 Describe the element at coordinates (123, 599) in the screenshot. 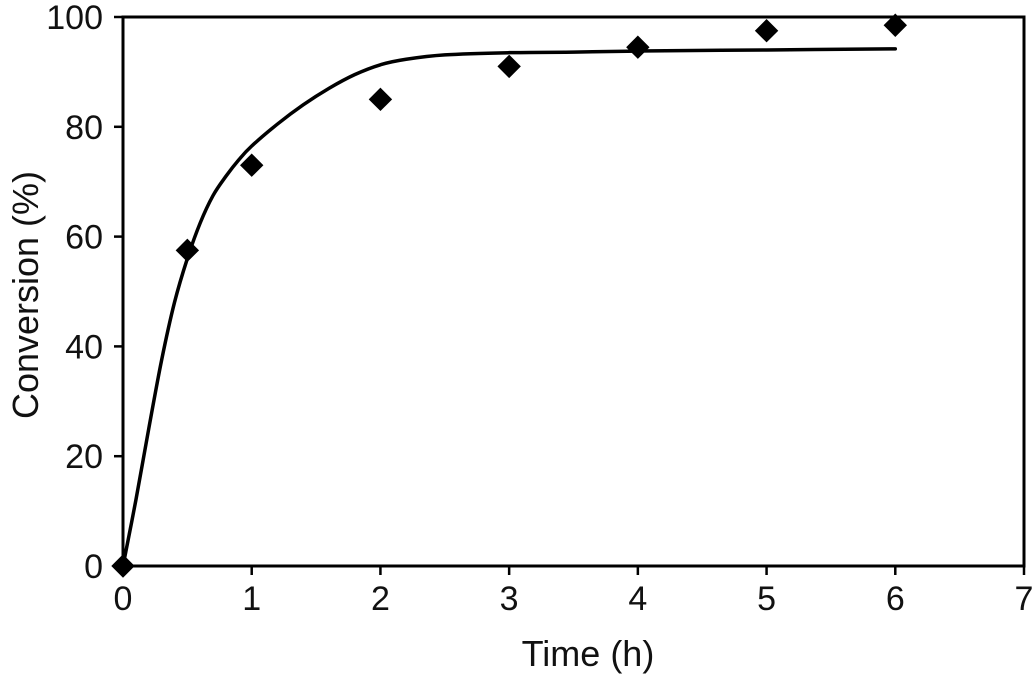

I see `x-tick-label: 0` at that location.